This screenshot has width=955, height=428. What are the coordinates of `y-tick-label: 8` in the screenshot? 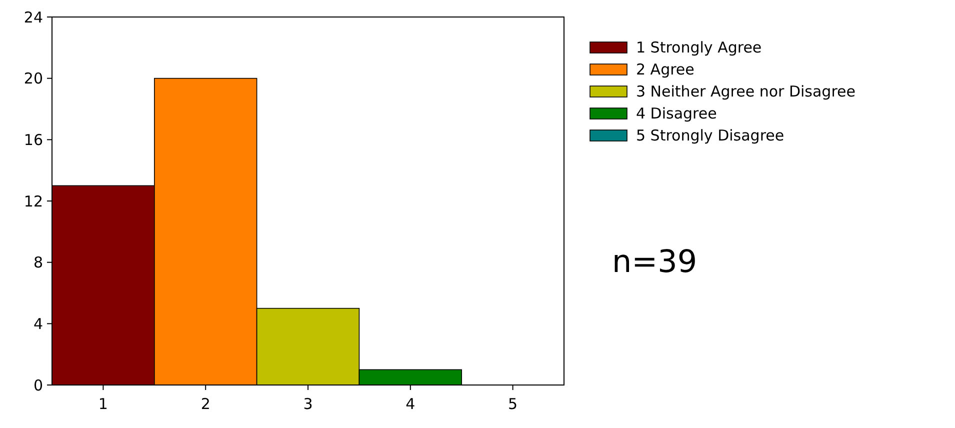 It's located at (38, 263).